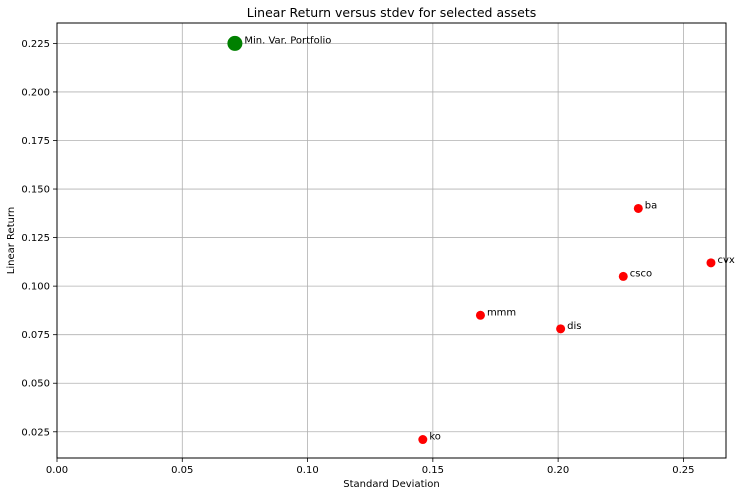 The width and height of the screenshot is (742, 500). What do you see at coordinates (641, 273) in the screenshot?
I see `data-point-label: csco` at bounding box center [641, 273].